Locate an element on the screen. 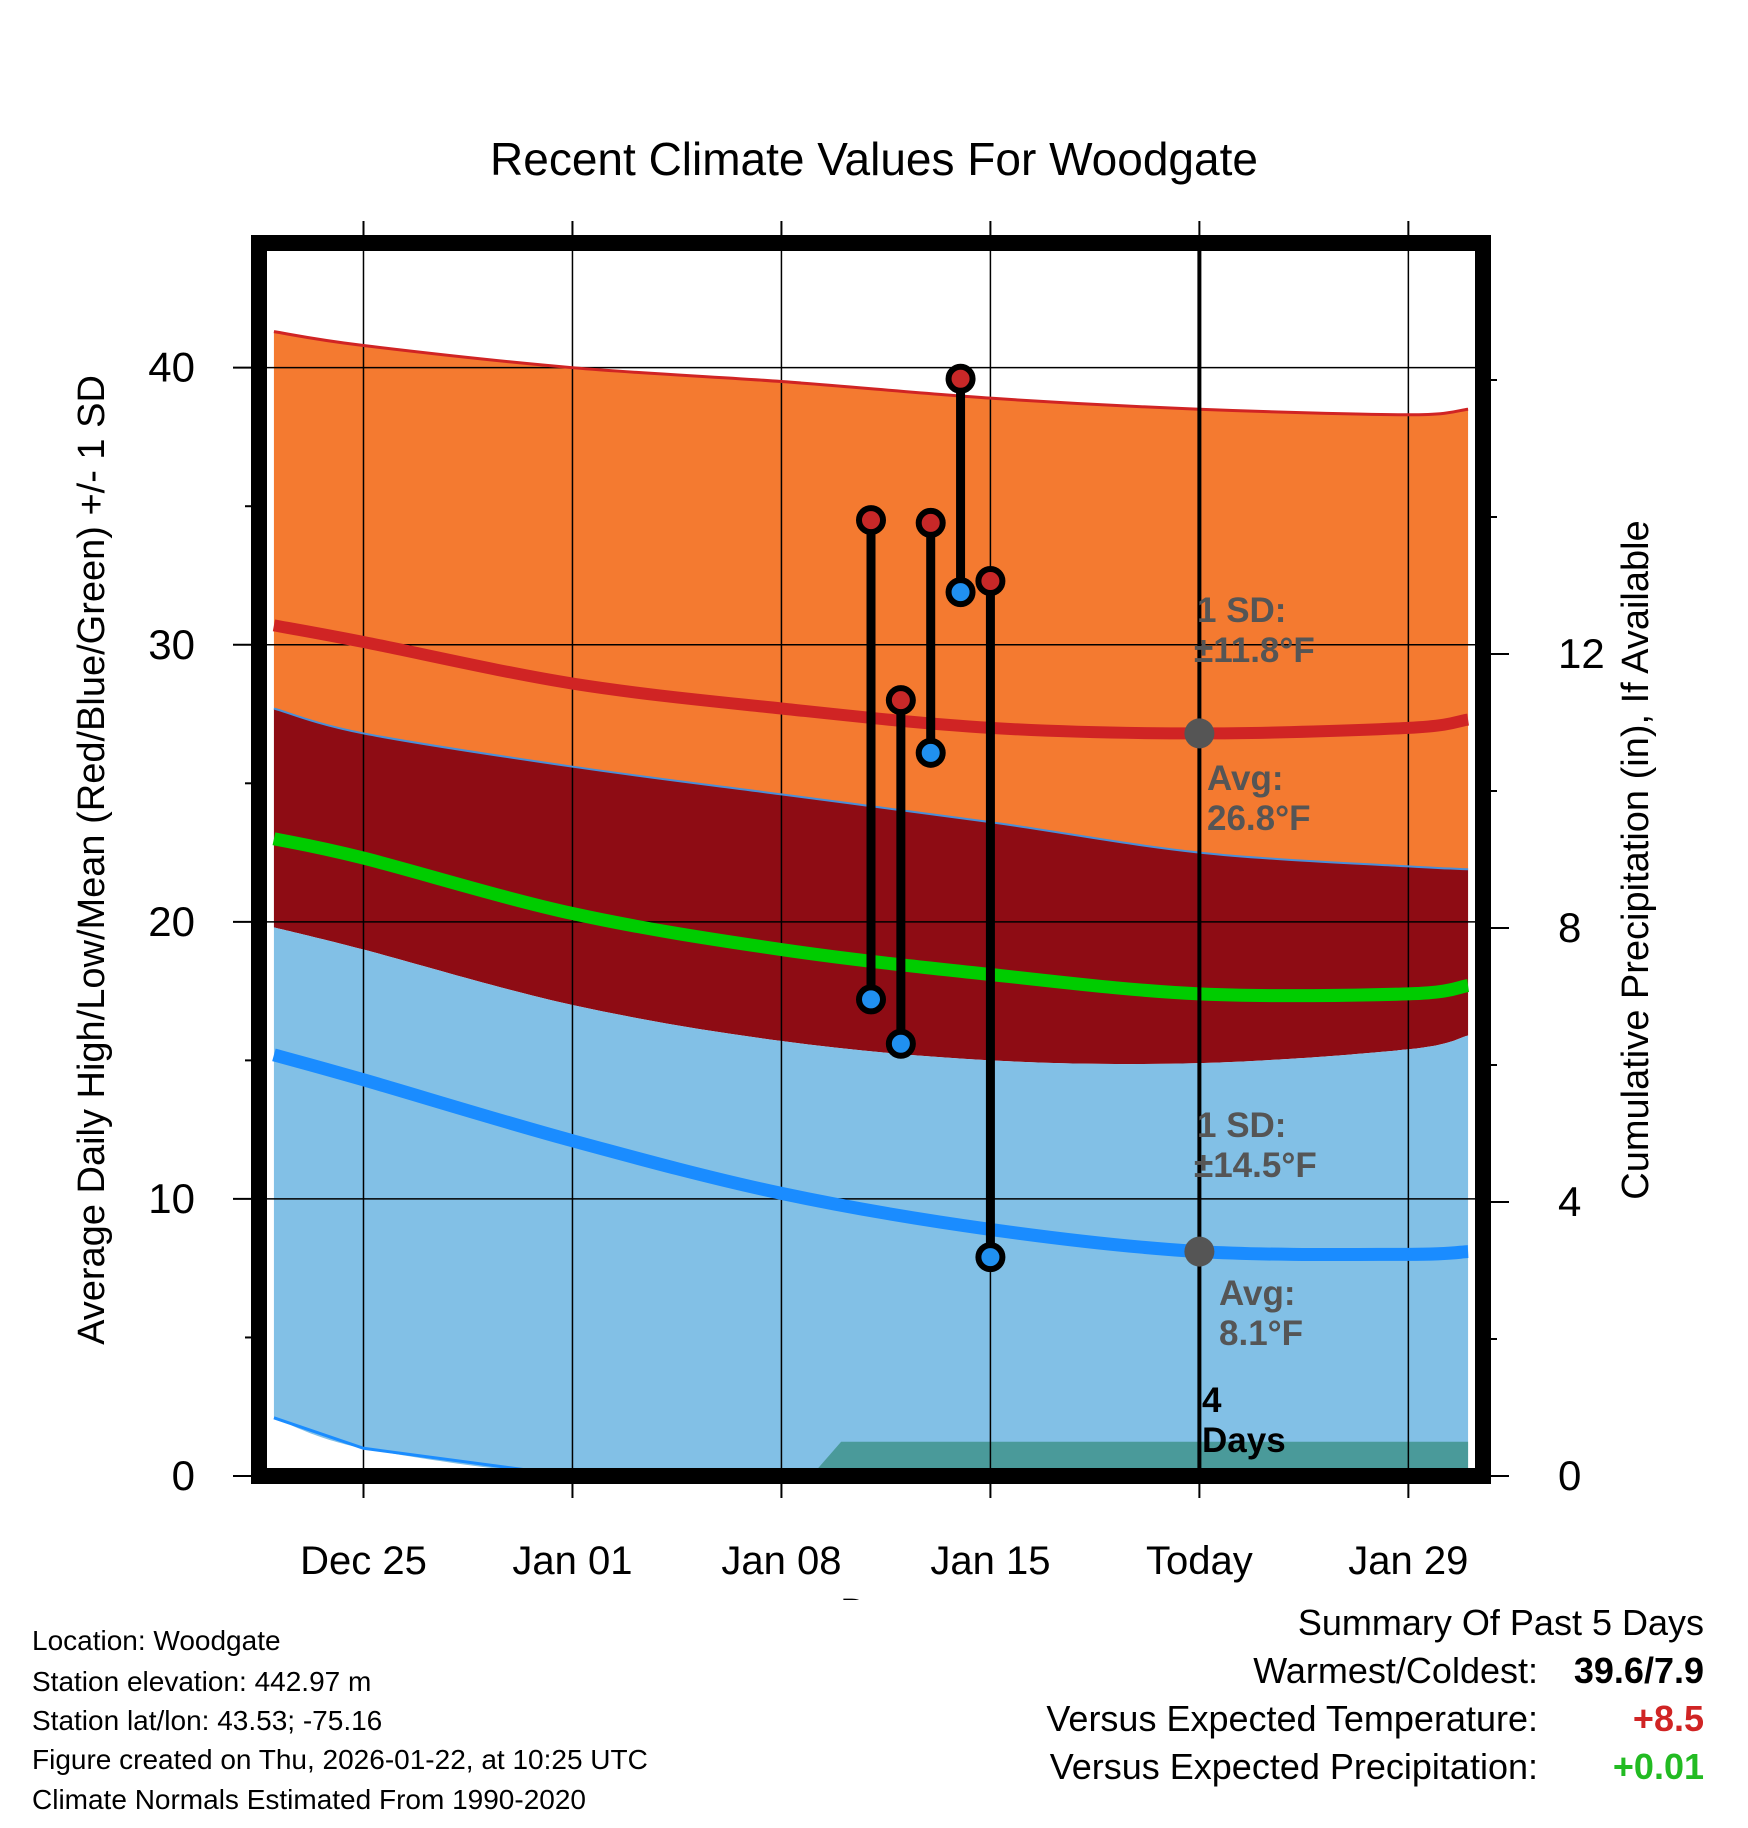  high-sd-label: 1 SD: is located at coordinates (1241, 610).